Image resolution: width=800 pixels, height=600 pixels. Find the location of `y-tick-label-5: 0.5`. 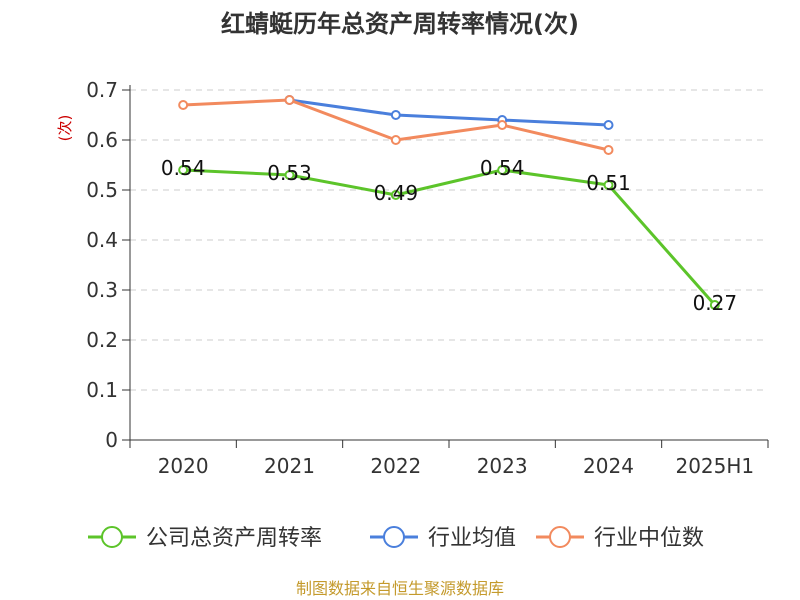

y-tick-label-5: 0.5 is located at coordinates (102, 190).